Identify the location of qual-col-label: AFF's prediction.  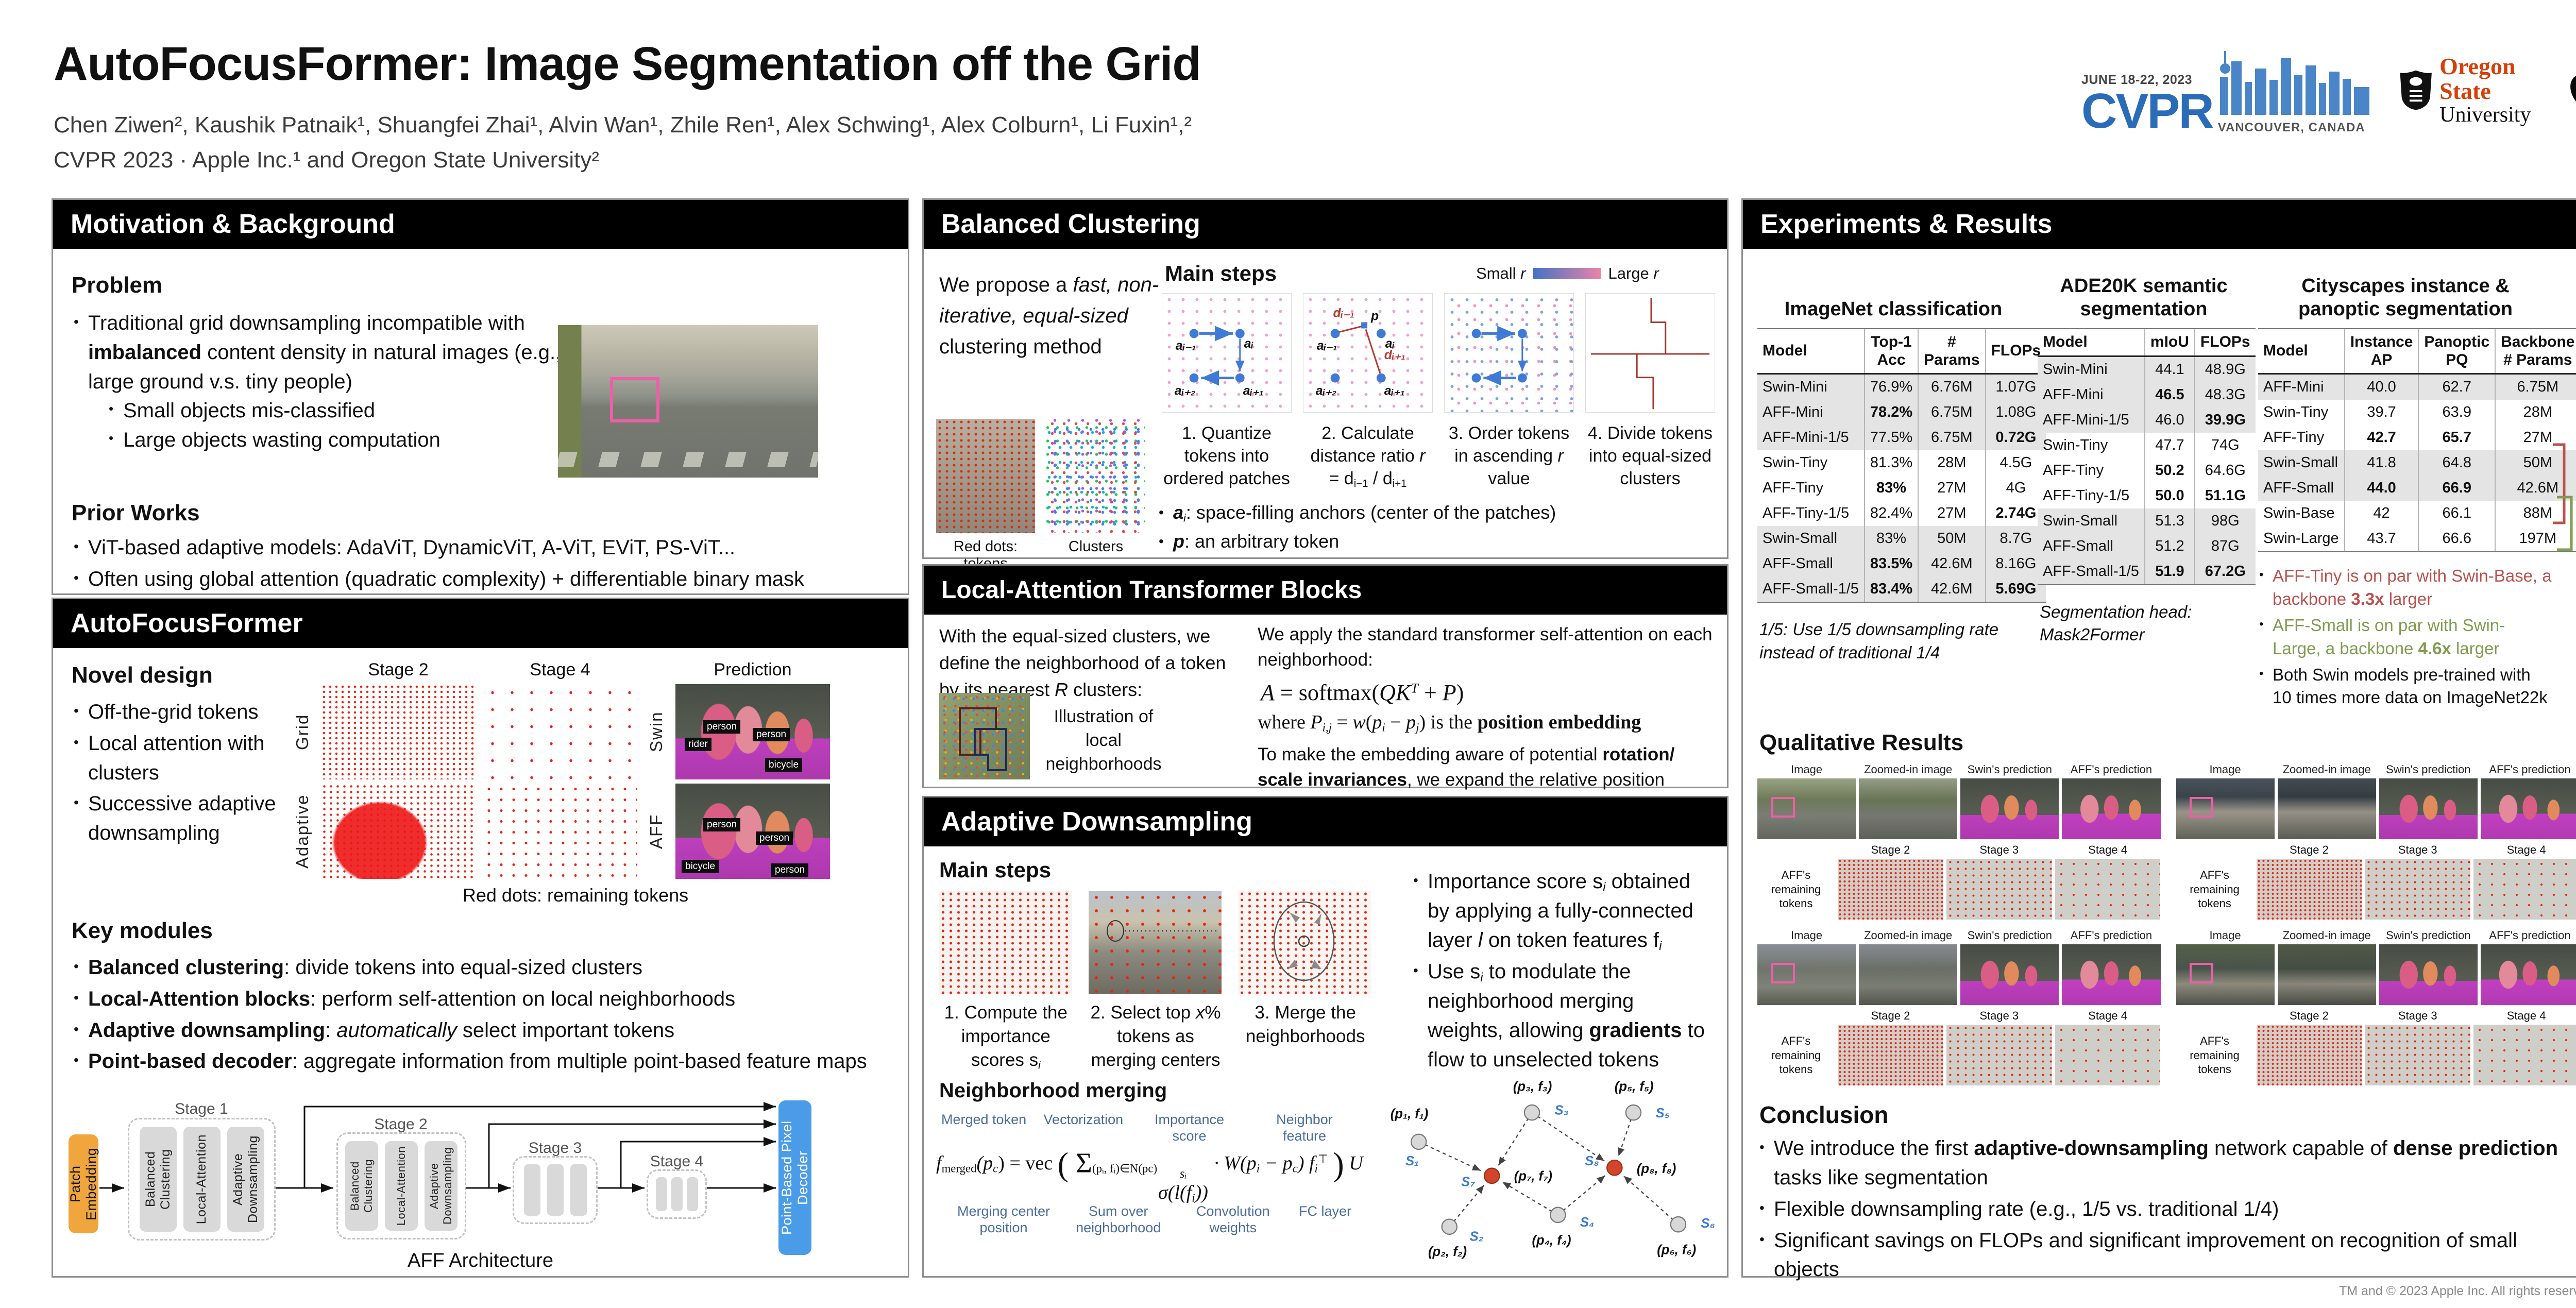
(2111, 935).